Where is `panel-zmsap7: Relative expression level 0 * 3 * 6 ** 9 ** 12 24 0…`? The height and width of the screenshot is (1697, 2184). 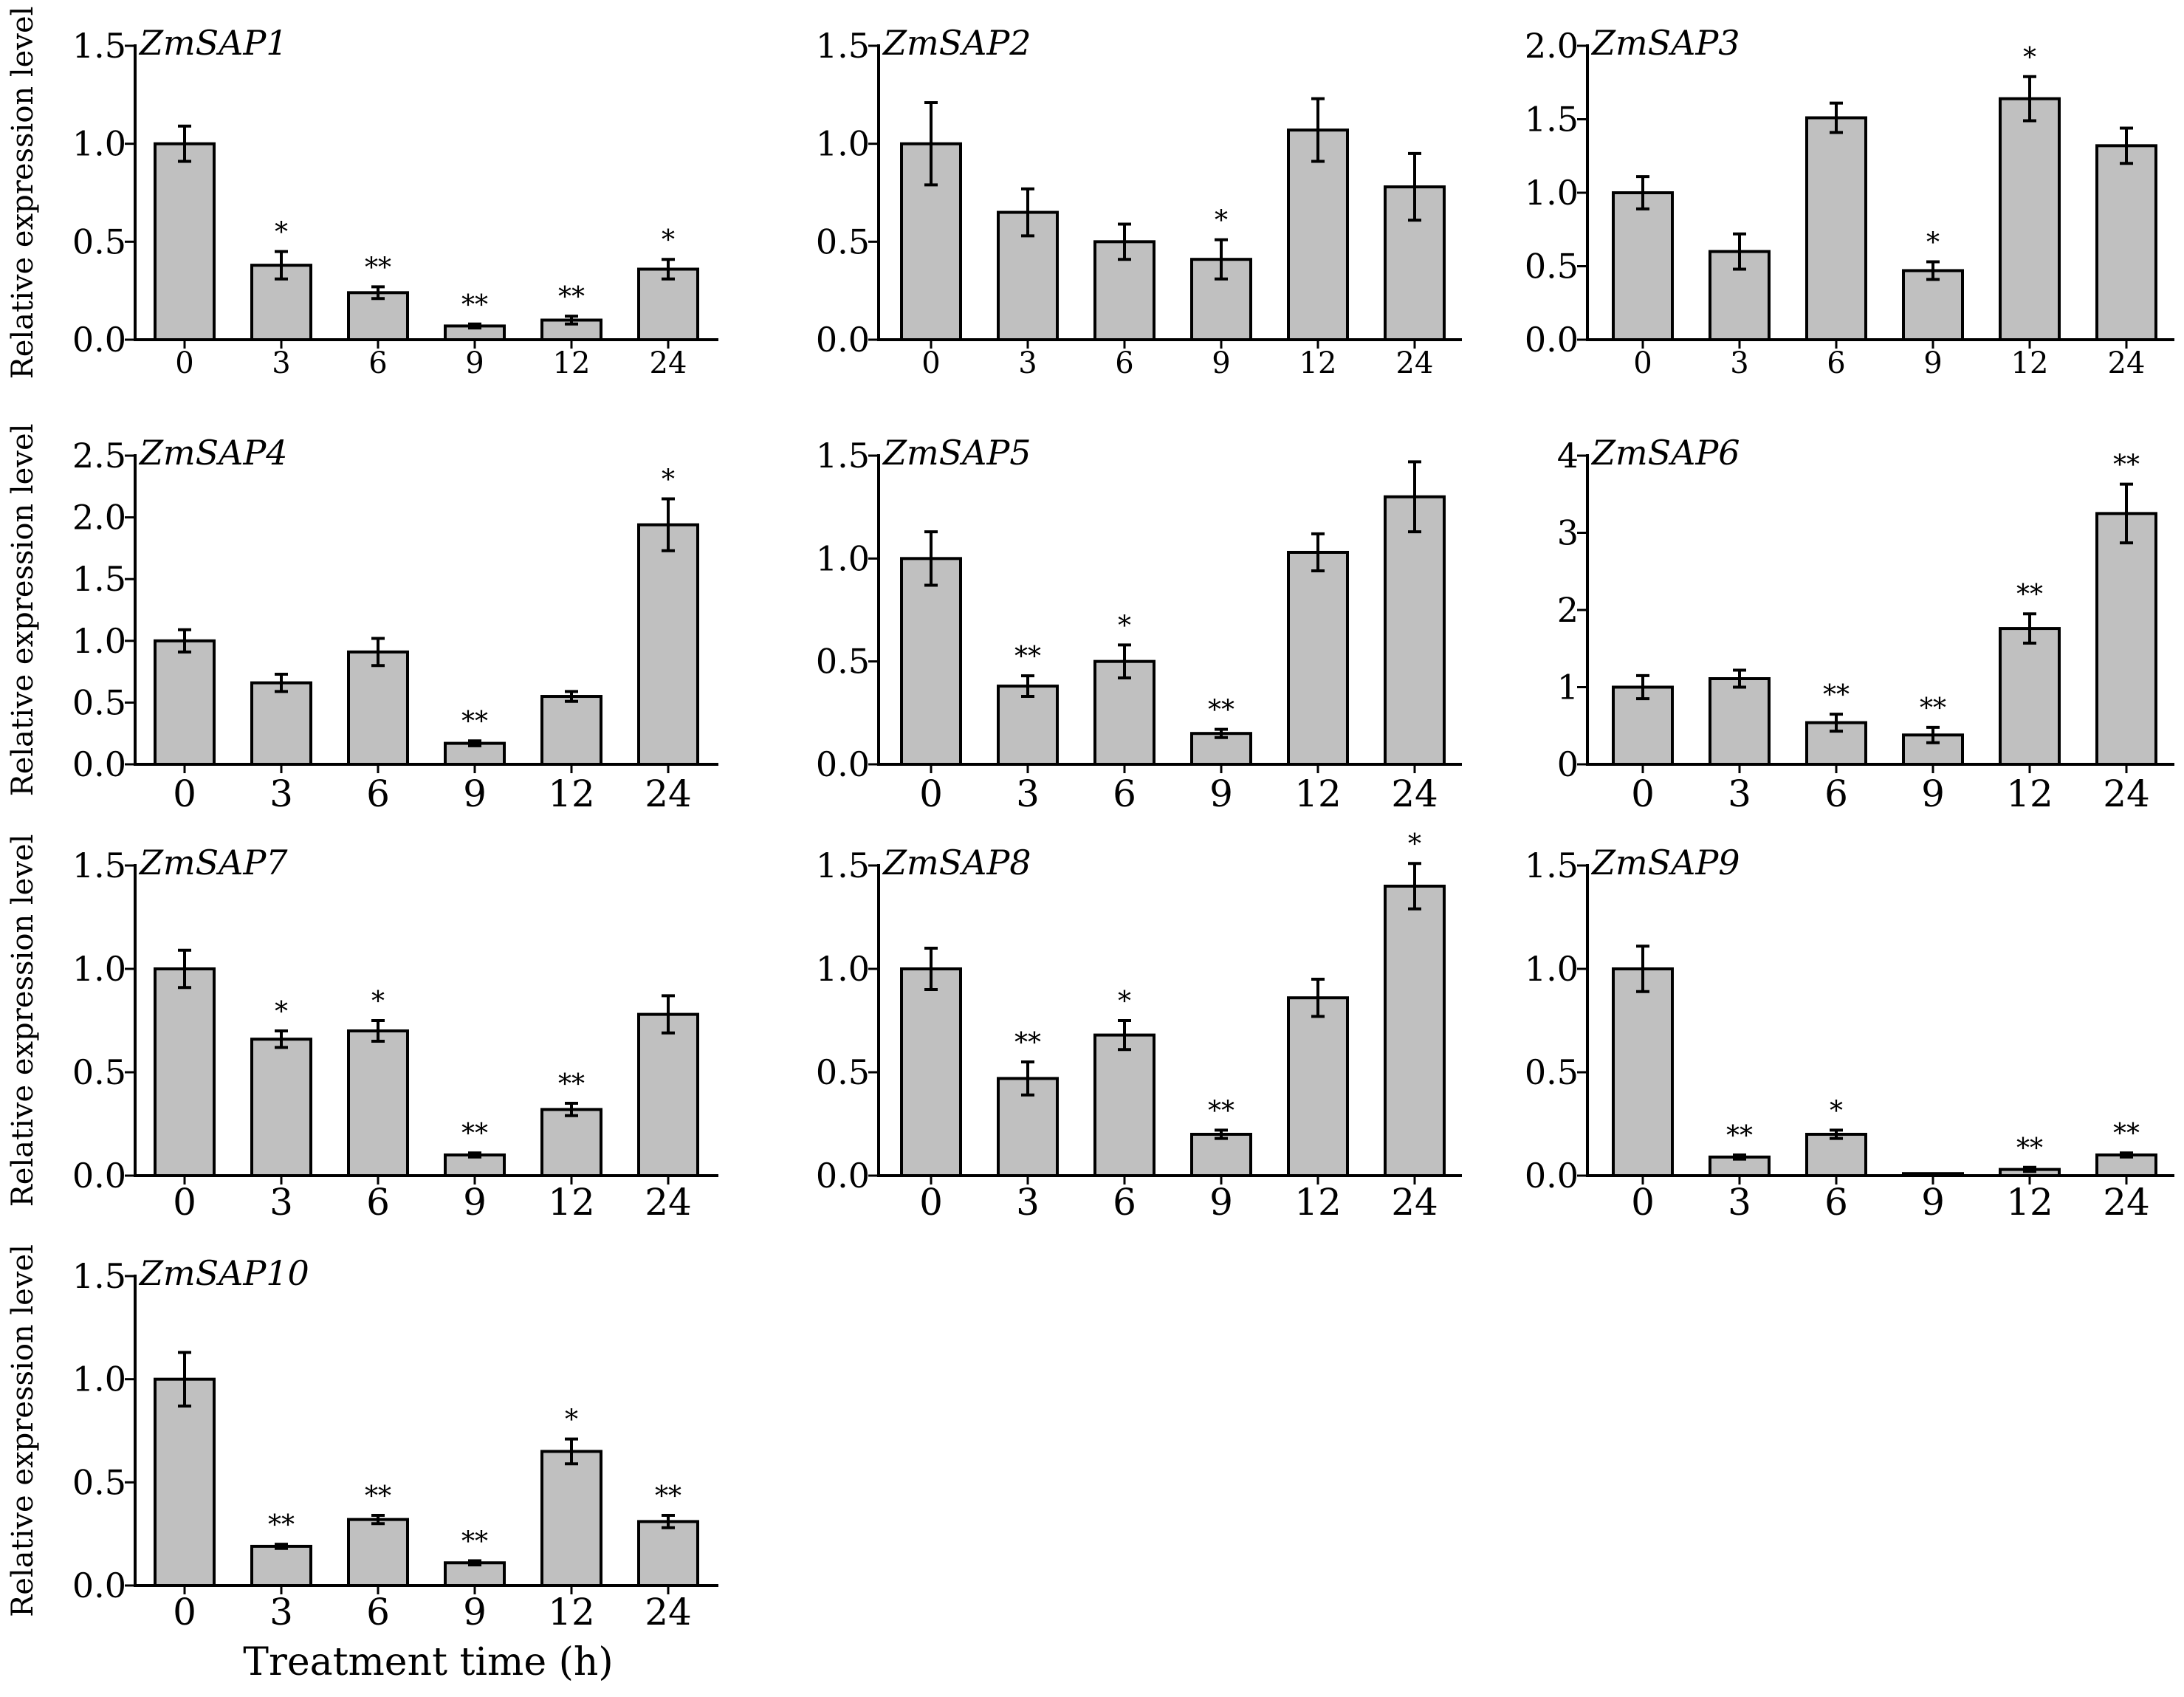 panel-zmsap7: Relative expression level 0 * 3 * 6 ** 9 ** 12 24 0… is located at coordinates (362, 1029).